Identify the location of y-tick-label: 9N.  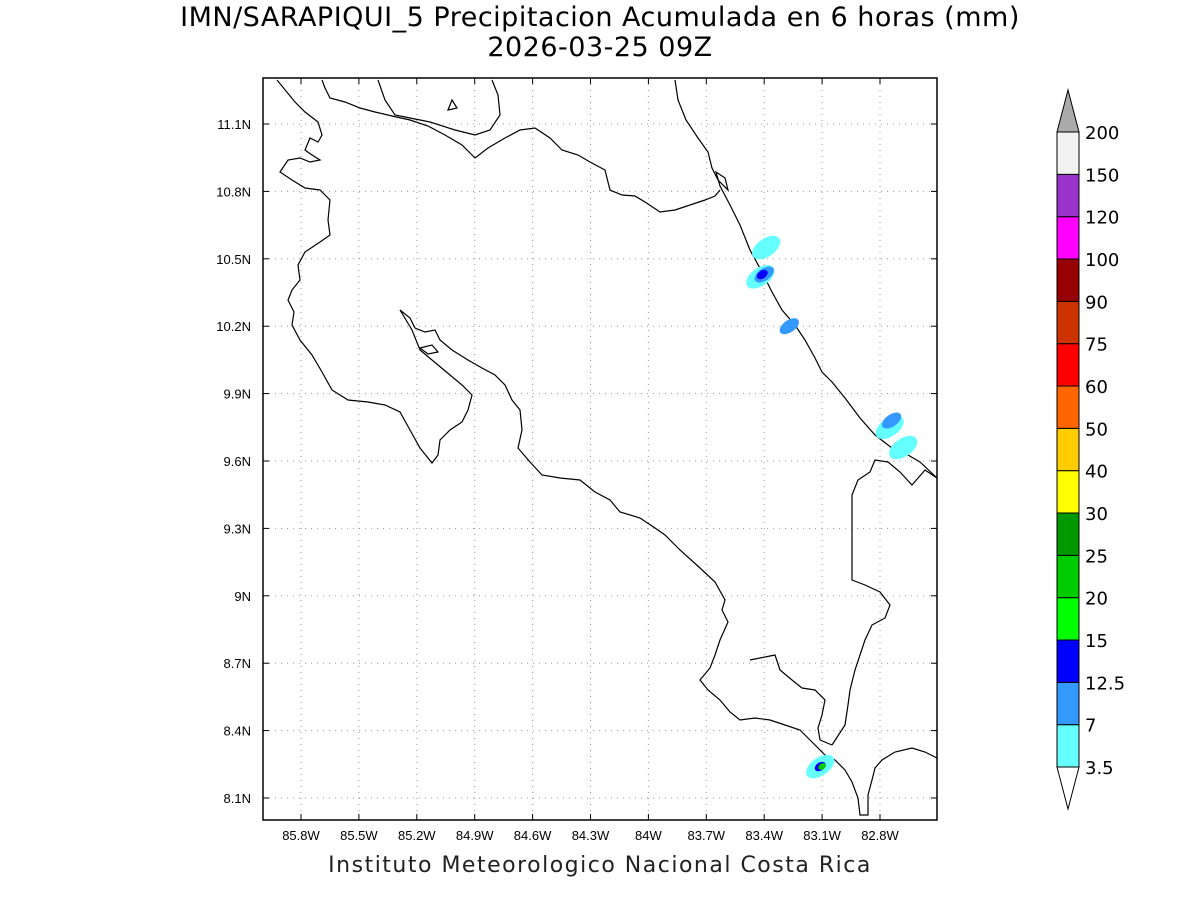
(242, 596).